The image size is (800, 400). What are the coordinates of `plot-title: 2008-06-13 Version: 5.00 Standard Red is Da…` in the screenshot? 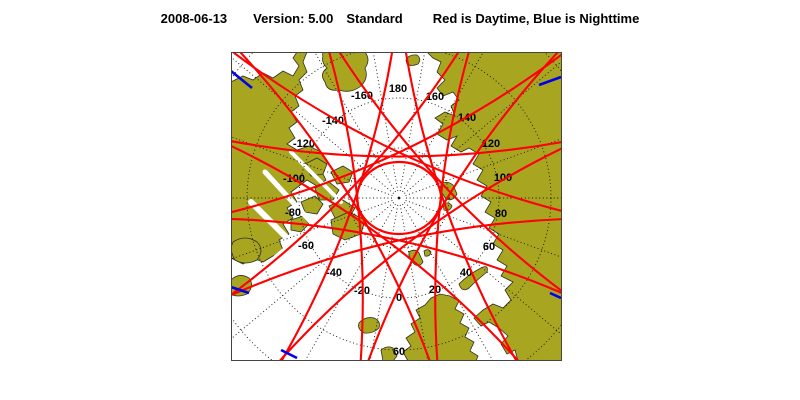 It's located at (400, 18).